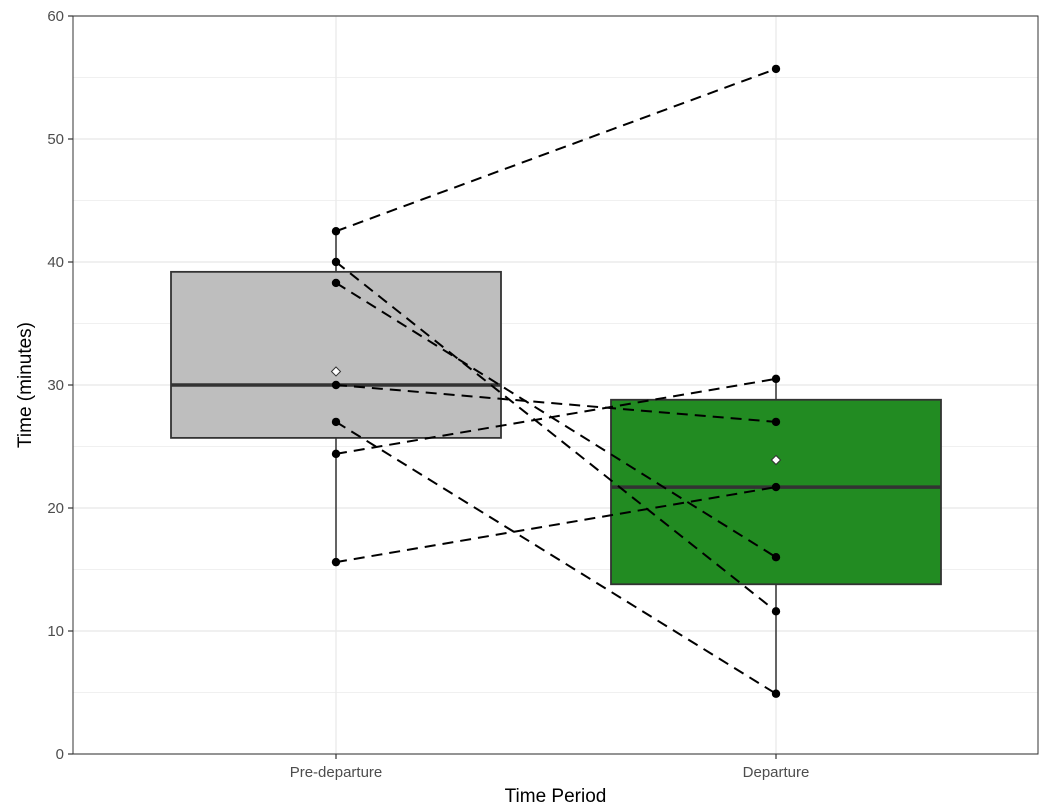 This screenshot has height=807, width=1045. What do you see at coordinates (25, 385) in the screenshot?
I see `y-axis-title: Time (minutes)` at bounding box center [25, 385].